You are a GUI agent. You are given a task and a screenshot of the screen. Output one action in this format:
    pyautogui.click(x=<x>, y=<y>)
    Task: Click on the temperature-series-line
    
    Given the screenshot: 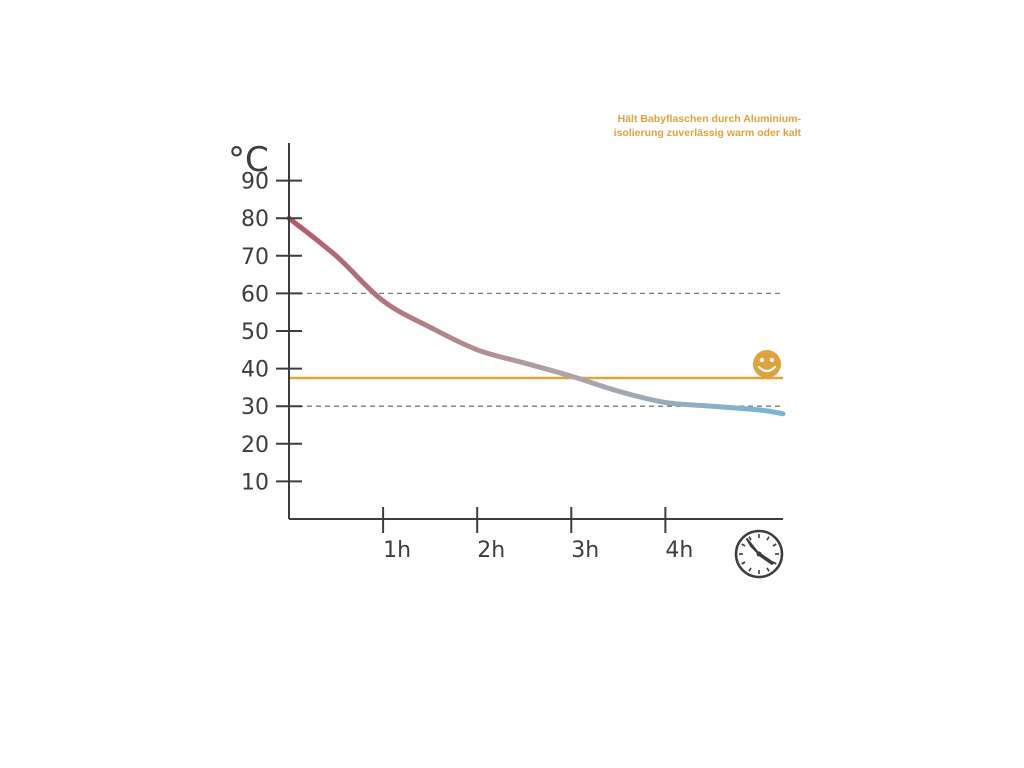 What is the action you would take?
    pyautogui.click(x=536, y=316)
    